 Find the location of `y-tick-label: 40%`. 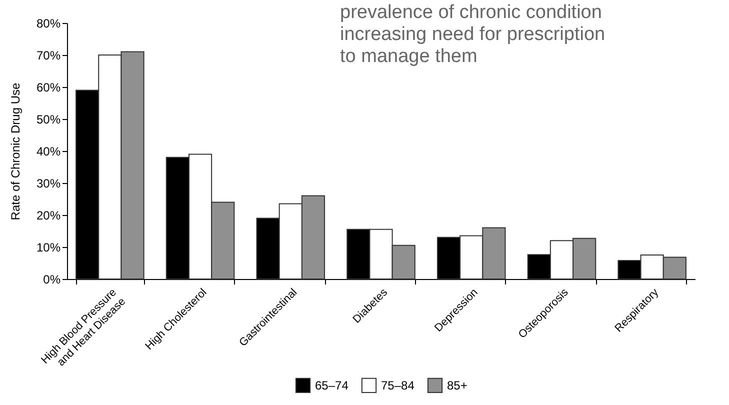

y-tick-label: 40% is located at coordinates (48, 151).